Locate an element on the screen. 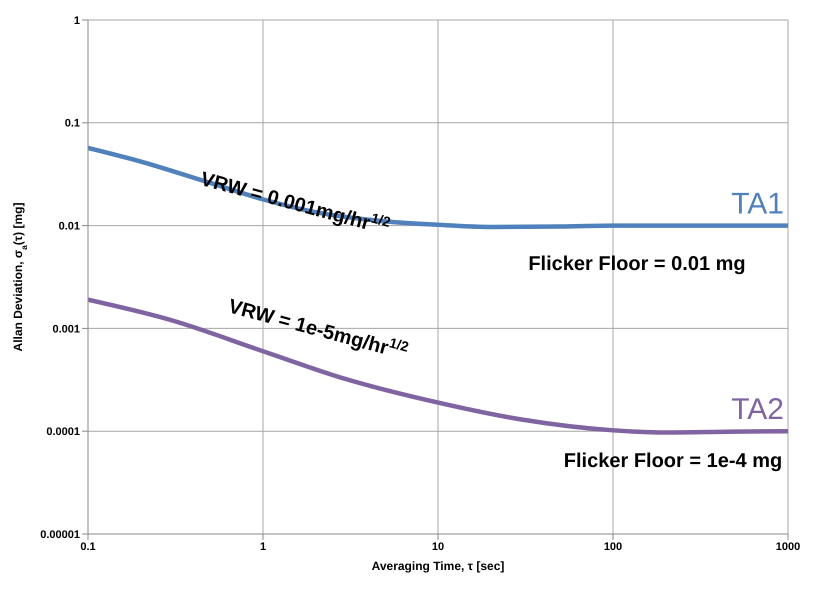  x-tick-label: 10 is located at coordinates (438, 546).